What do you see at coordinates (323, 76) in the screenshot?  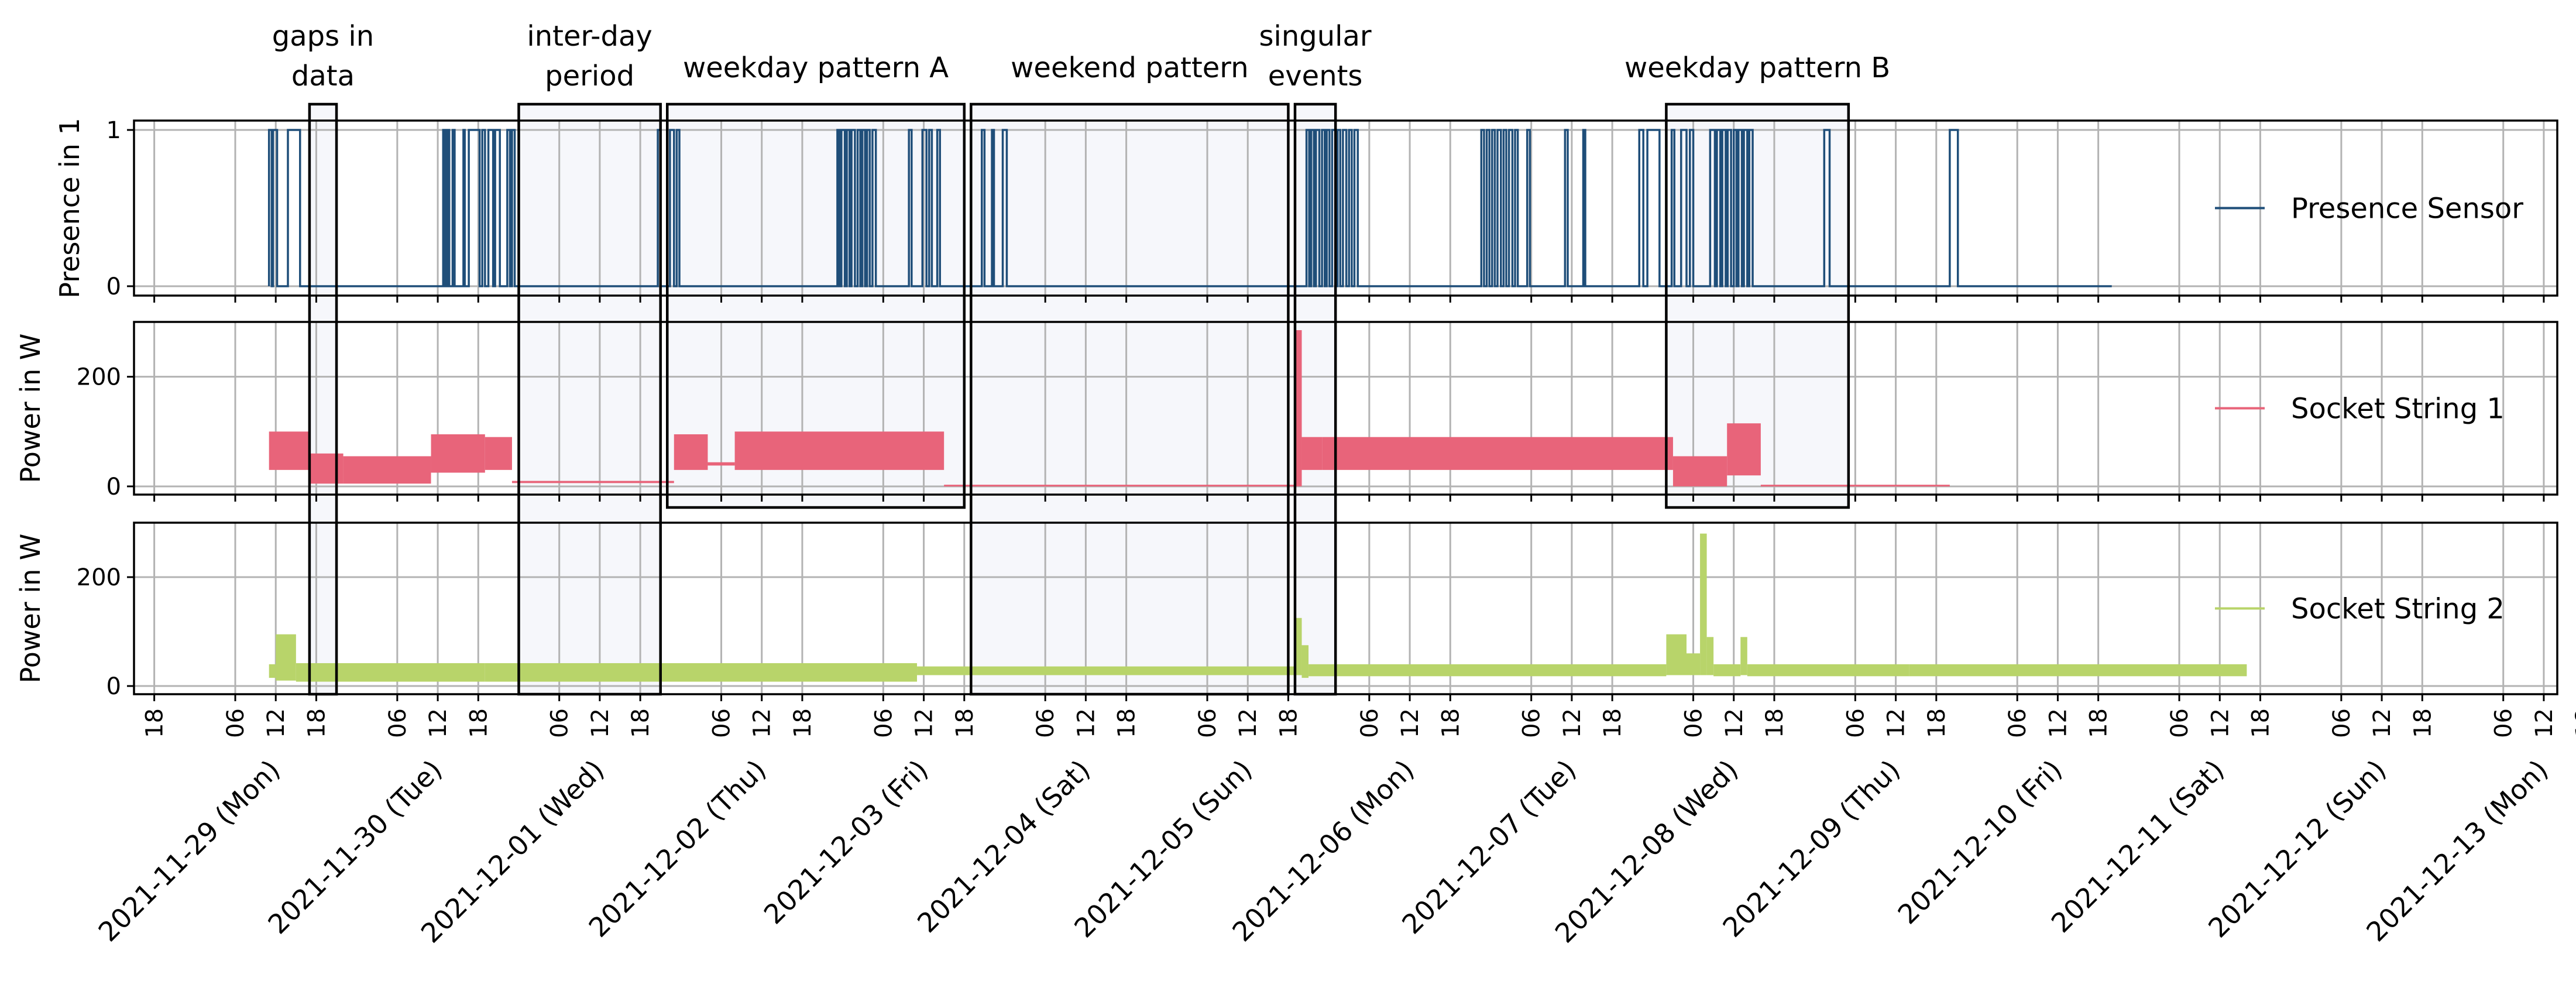 I see `annotation-label: data` at bounding box center [323, 76].